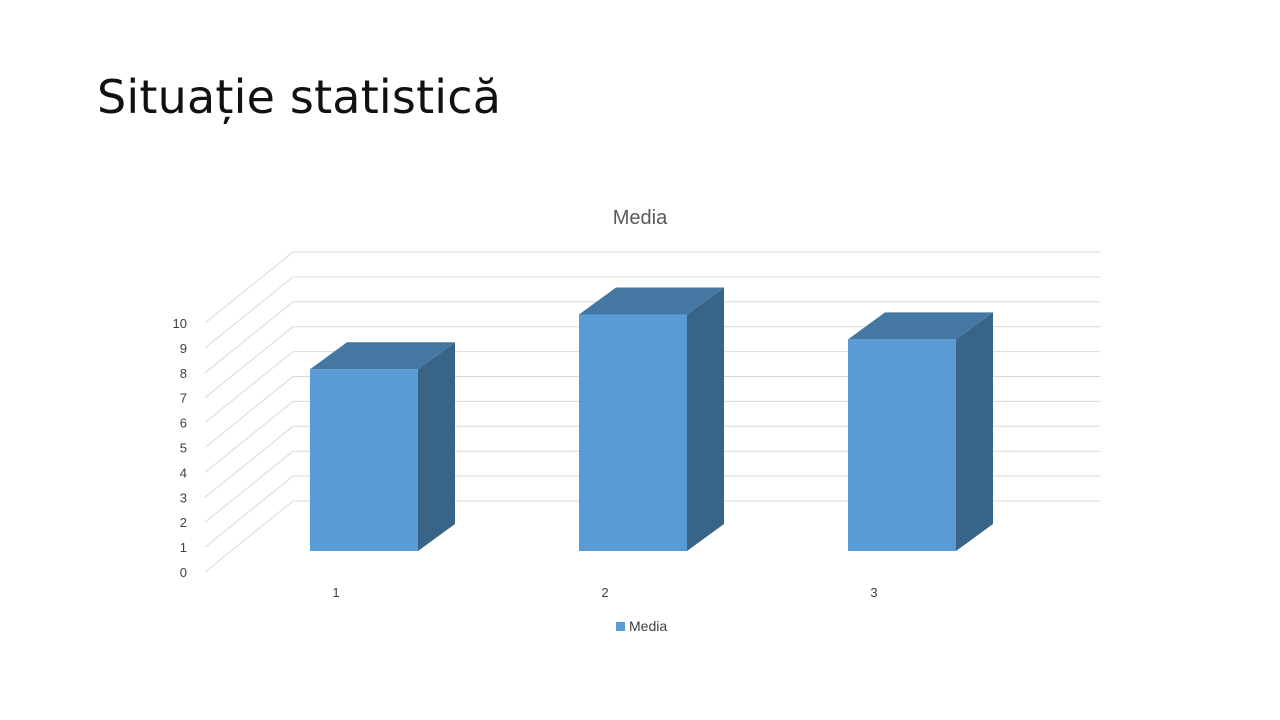 The image size is (1280, 720). What do you see at coordinates (180, 323) in the screenshot?
I see `y-tick-label: 10` at bounding box center [180, 323].